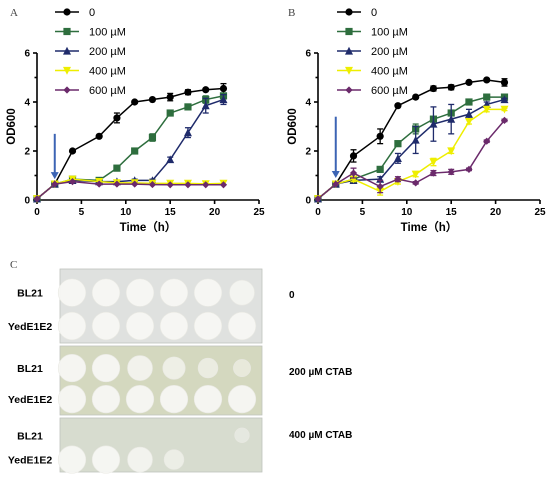 This screenshot has height=478, width=550. Describe the element at coordinates (14, 13) in the screenshot. I see `panel-letter-a: A` at that location.